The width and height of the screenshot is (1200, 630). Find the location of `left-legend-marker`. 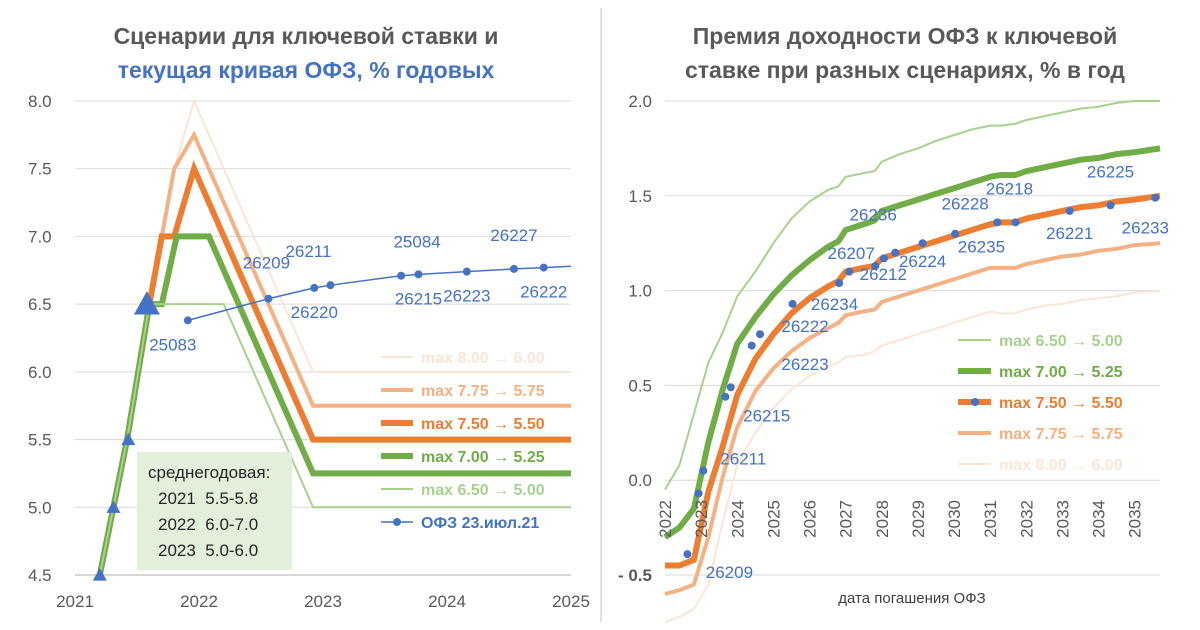

left-legend-marker is located at coordinates (397, 522).